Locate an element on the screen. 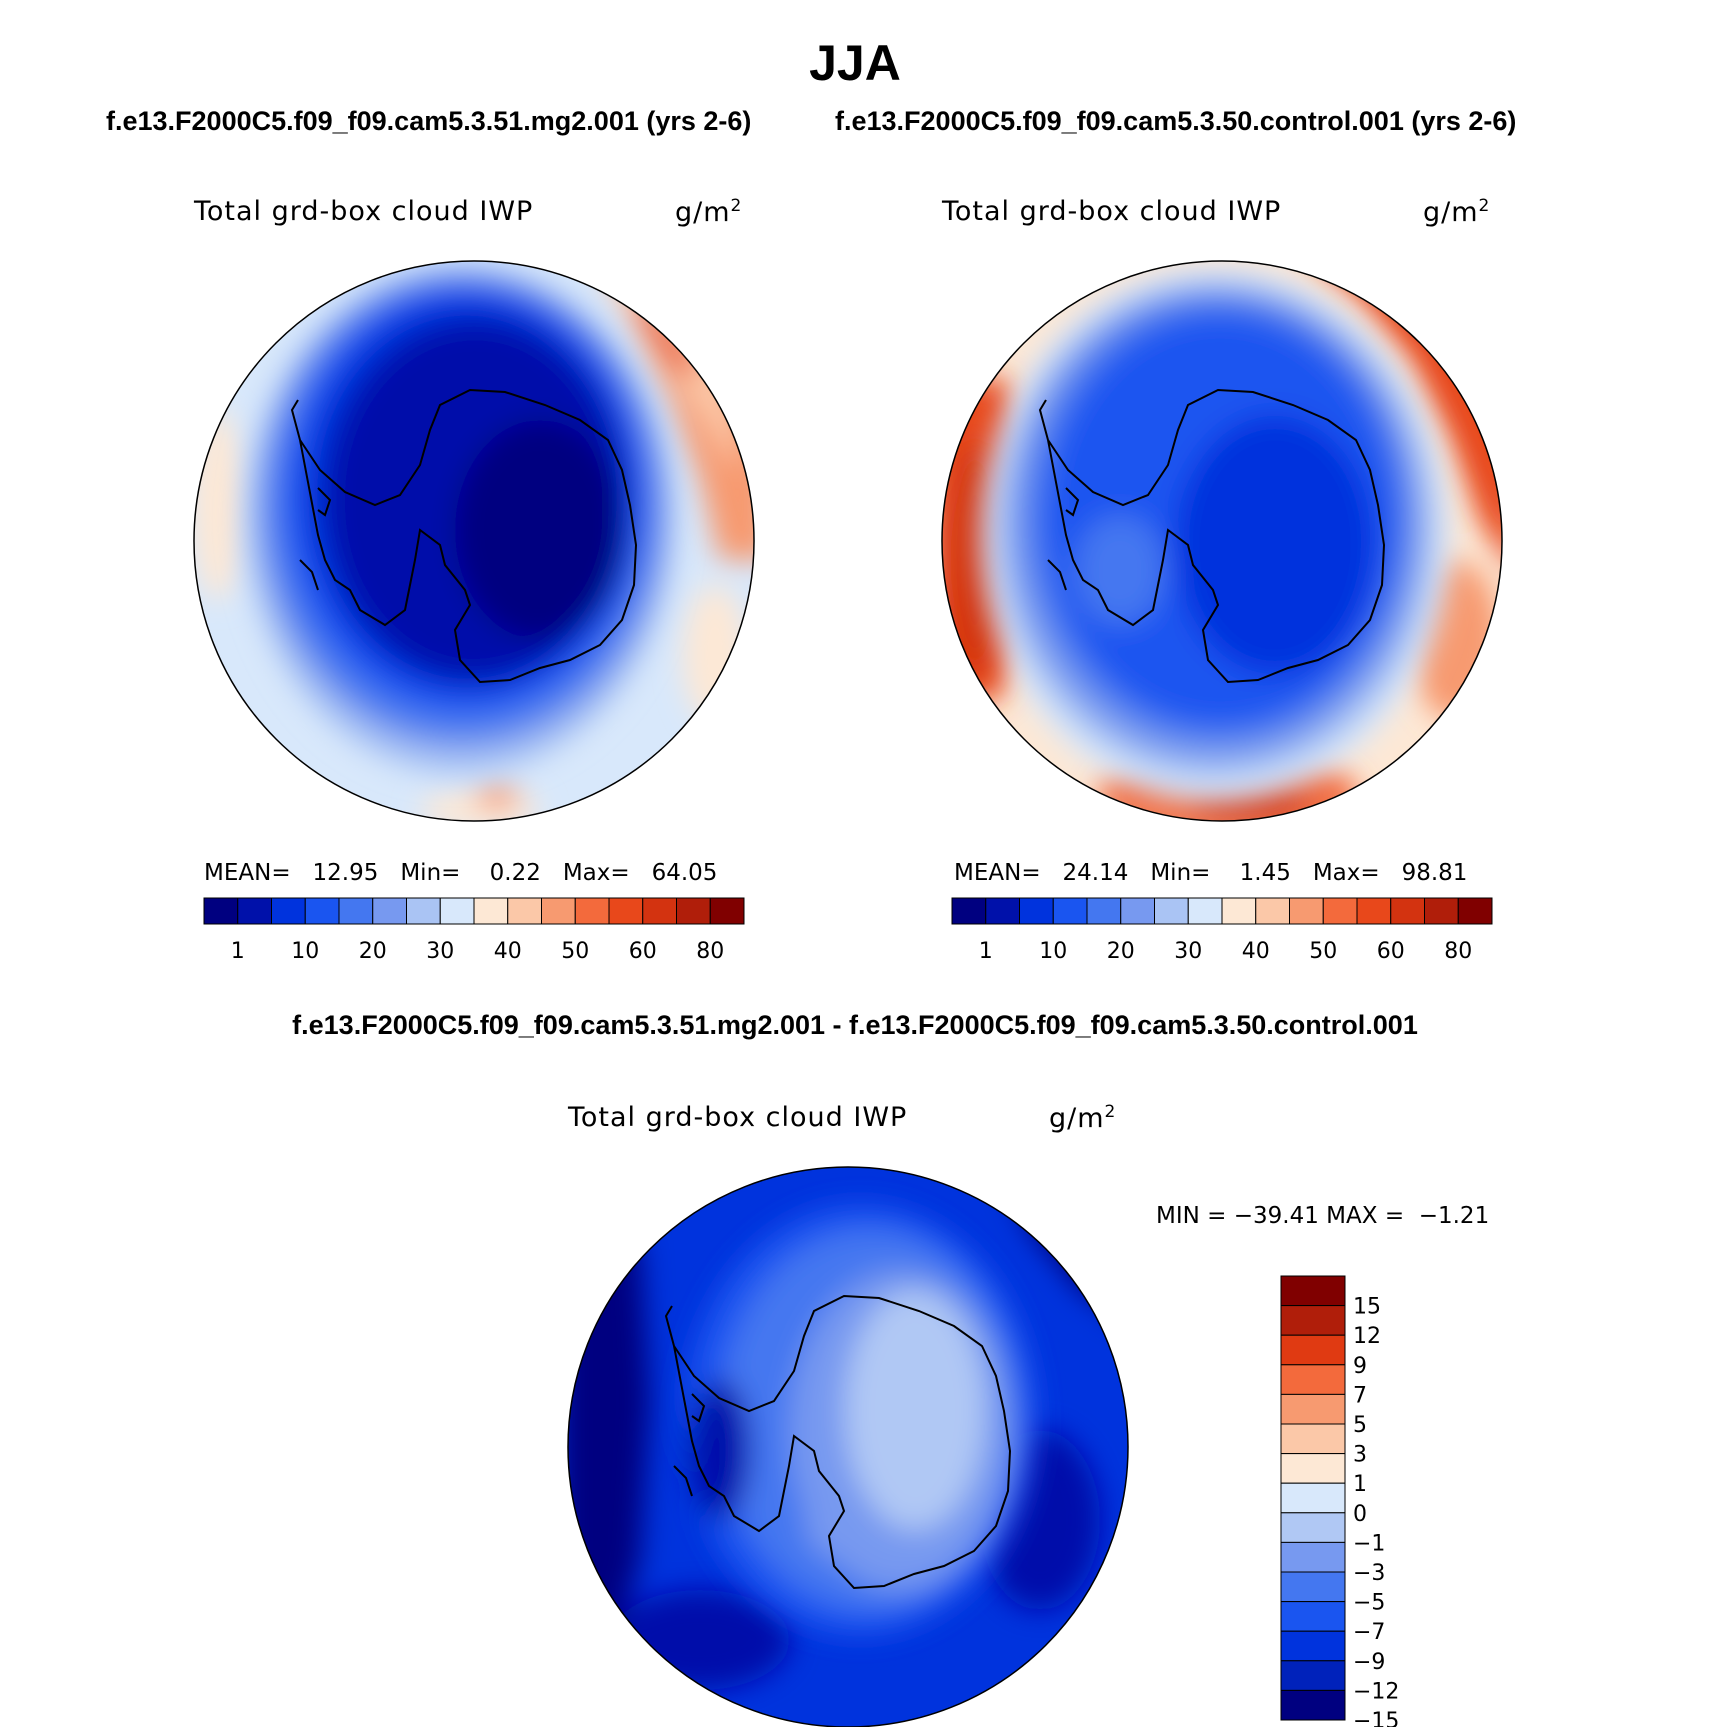 Image resolution: width=1710 pixels, height=1727 pixels. panel2-colorbar-tick-label: 40 is located at coordinates (1256, 951).